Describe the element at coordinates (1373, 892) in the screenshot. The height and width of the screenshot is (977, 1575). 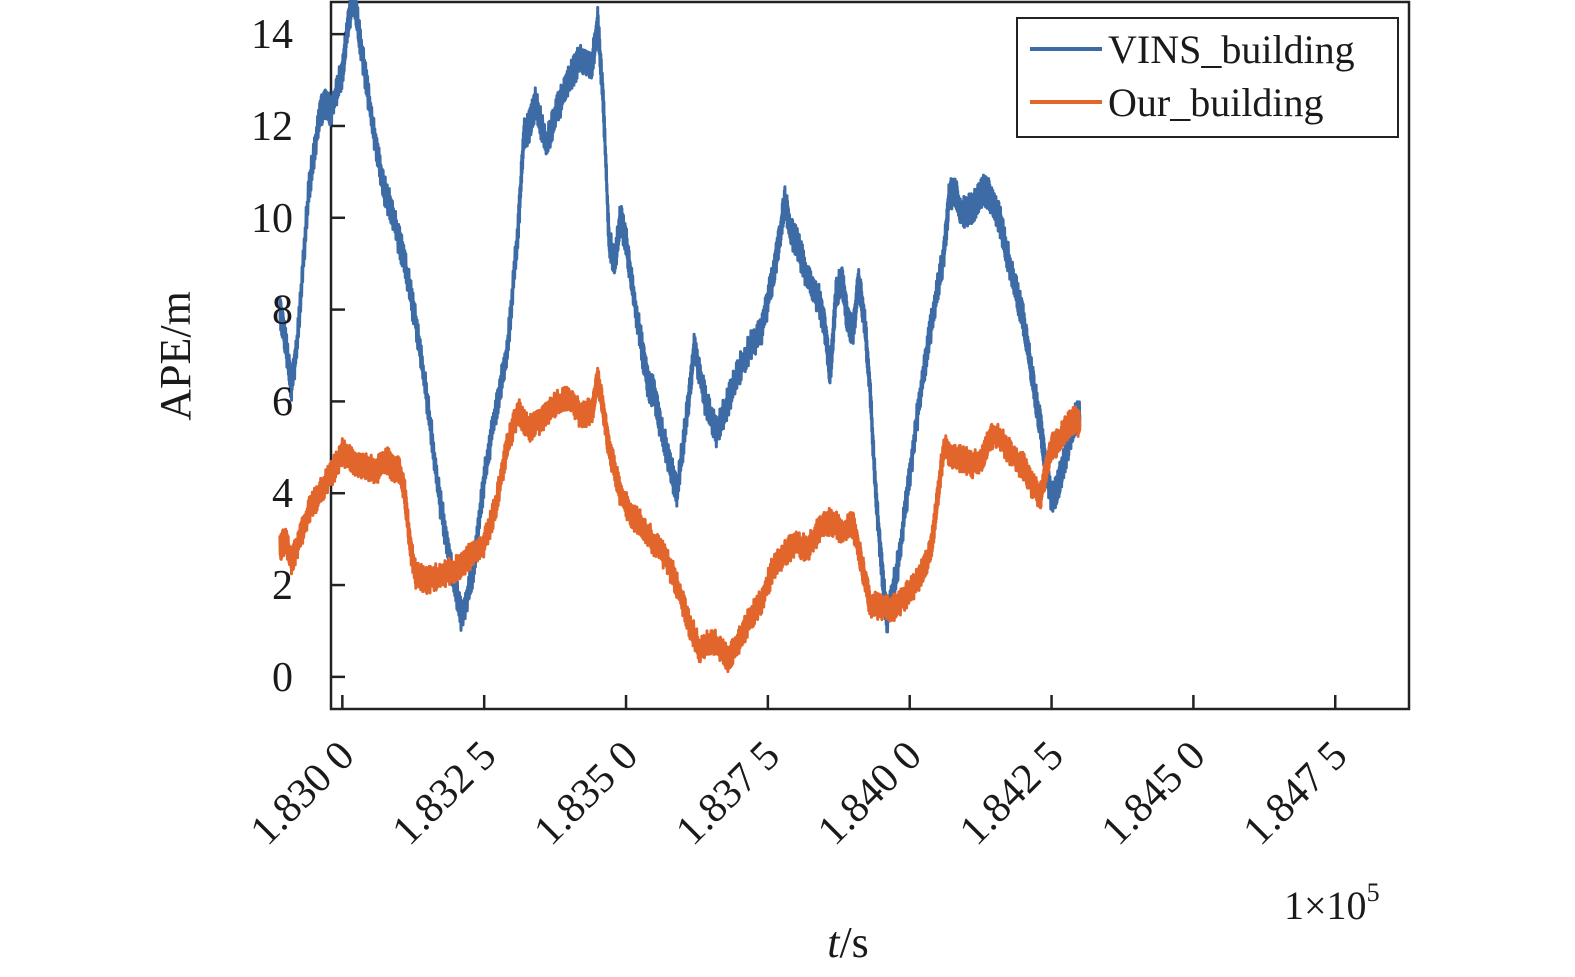
I see `x-axis-scale-exponent: 5` at that location.